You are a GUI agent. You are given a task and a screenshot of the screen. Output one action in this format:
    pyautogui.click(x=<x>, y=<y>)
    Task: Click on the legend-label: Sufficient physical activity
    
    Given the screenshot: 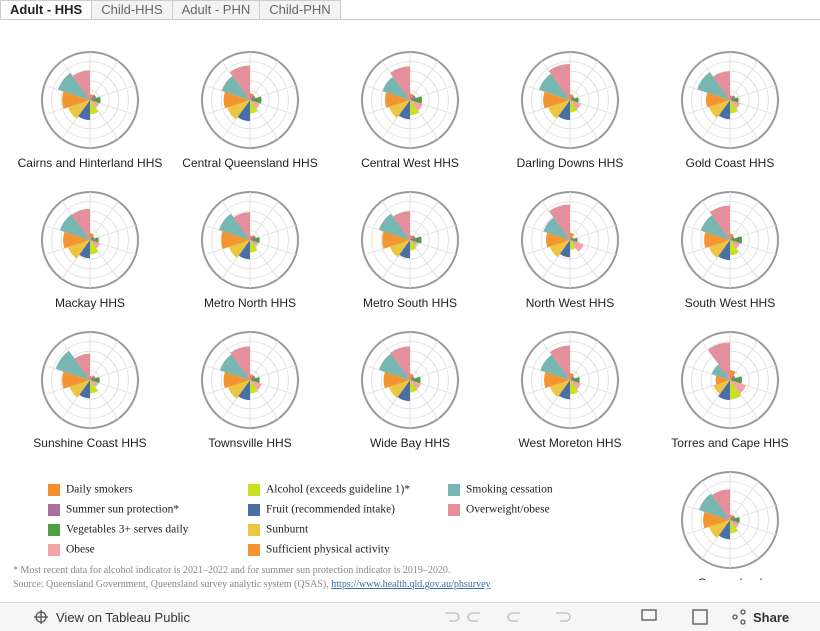 What is the action you would take?
    pyautogui.click(x=328, y=550)
    